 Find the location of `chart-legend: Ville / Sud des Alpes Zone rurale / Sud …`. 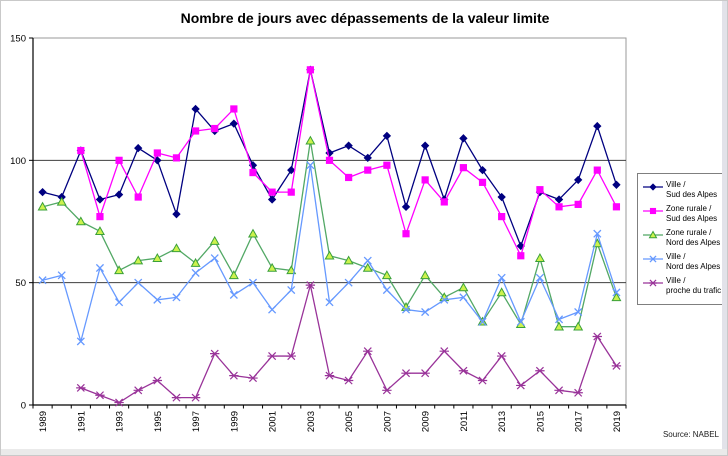

chart-legend: Ville / Sud des Alpes Zone rurale / Sud … is located at coordinates (680, 239).